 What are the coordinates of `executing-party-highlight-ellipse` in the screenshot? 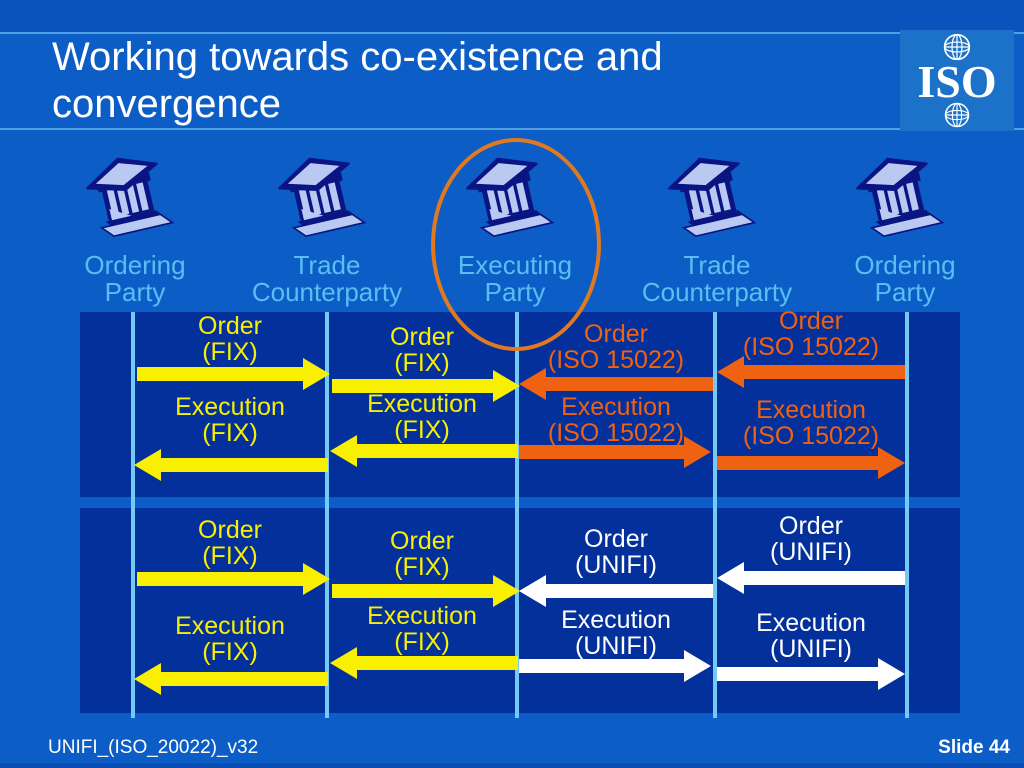 It's located at (516, 244).